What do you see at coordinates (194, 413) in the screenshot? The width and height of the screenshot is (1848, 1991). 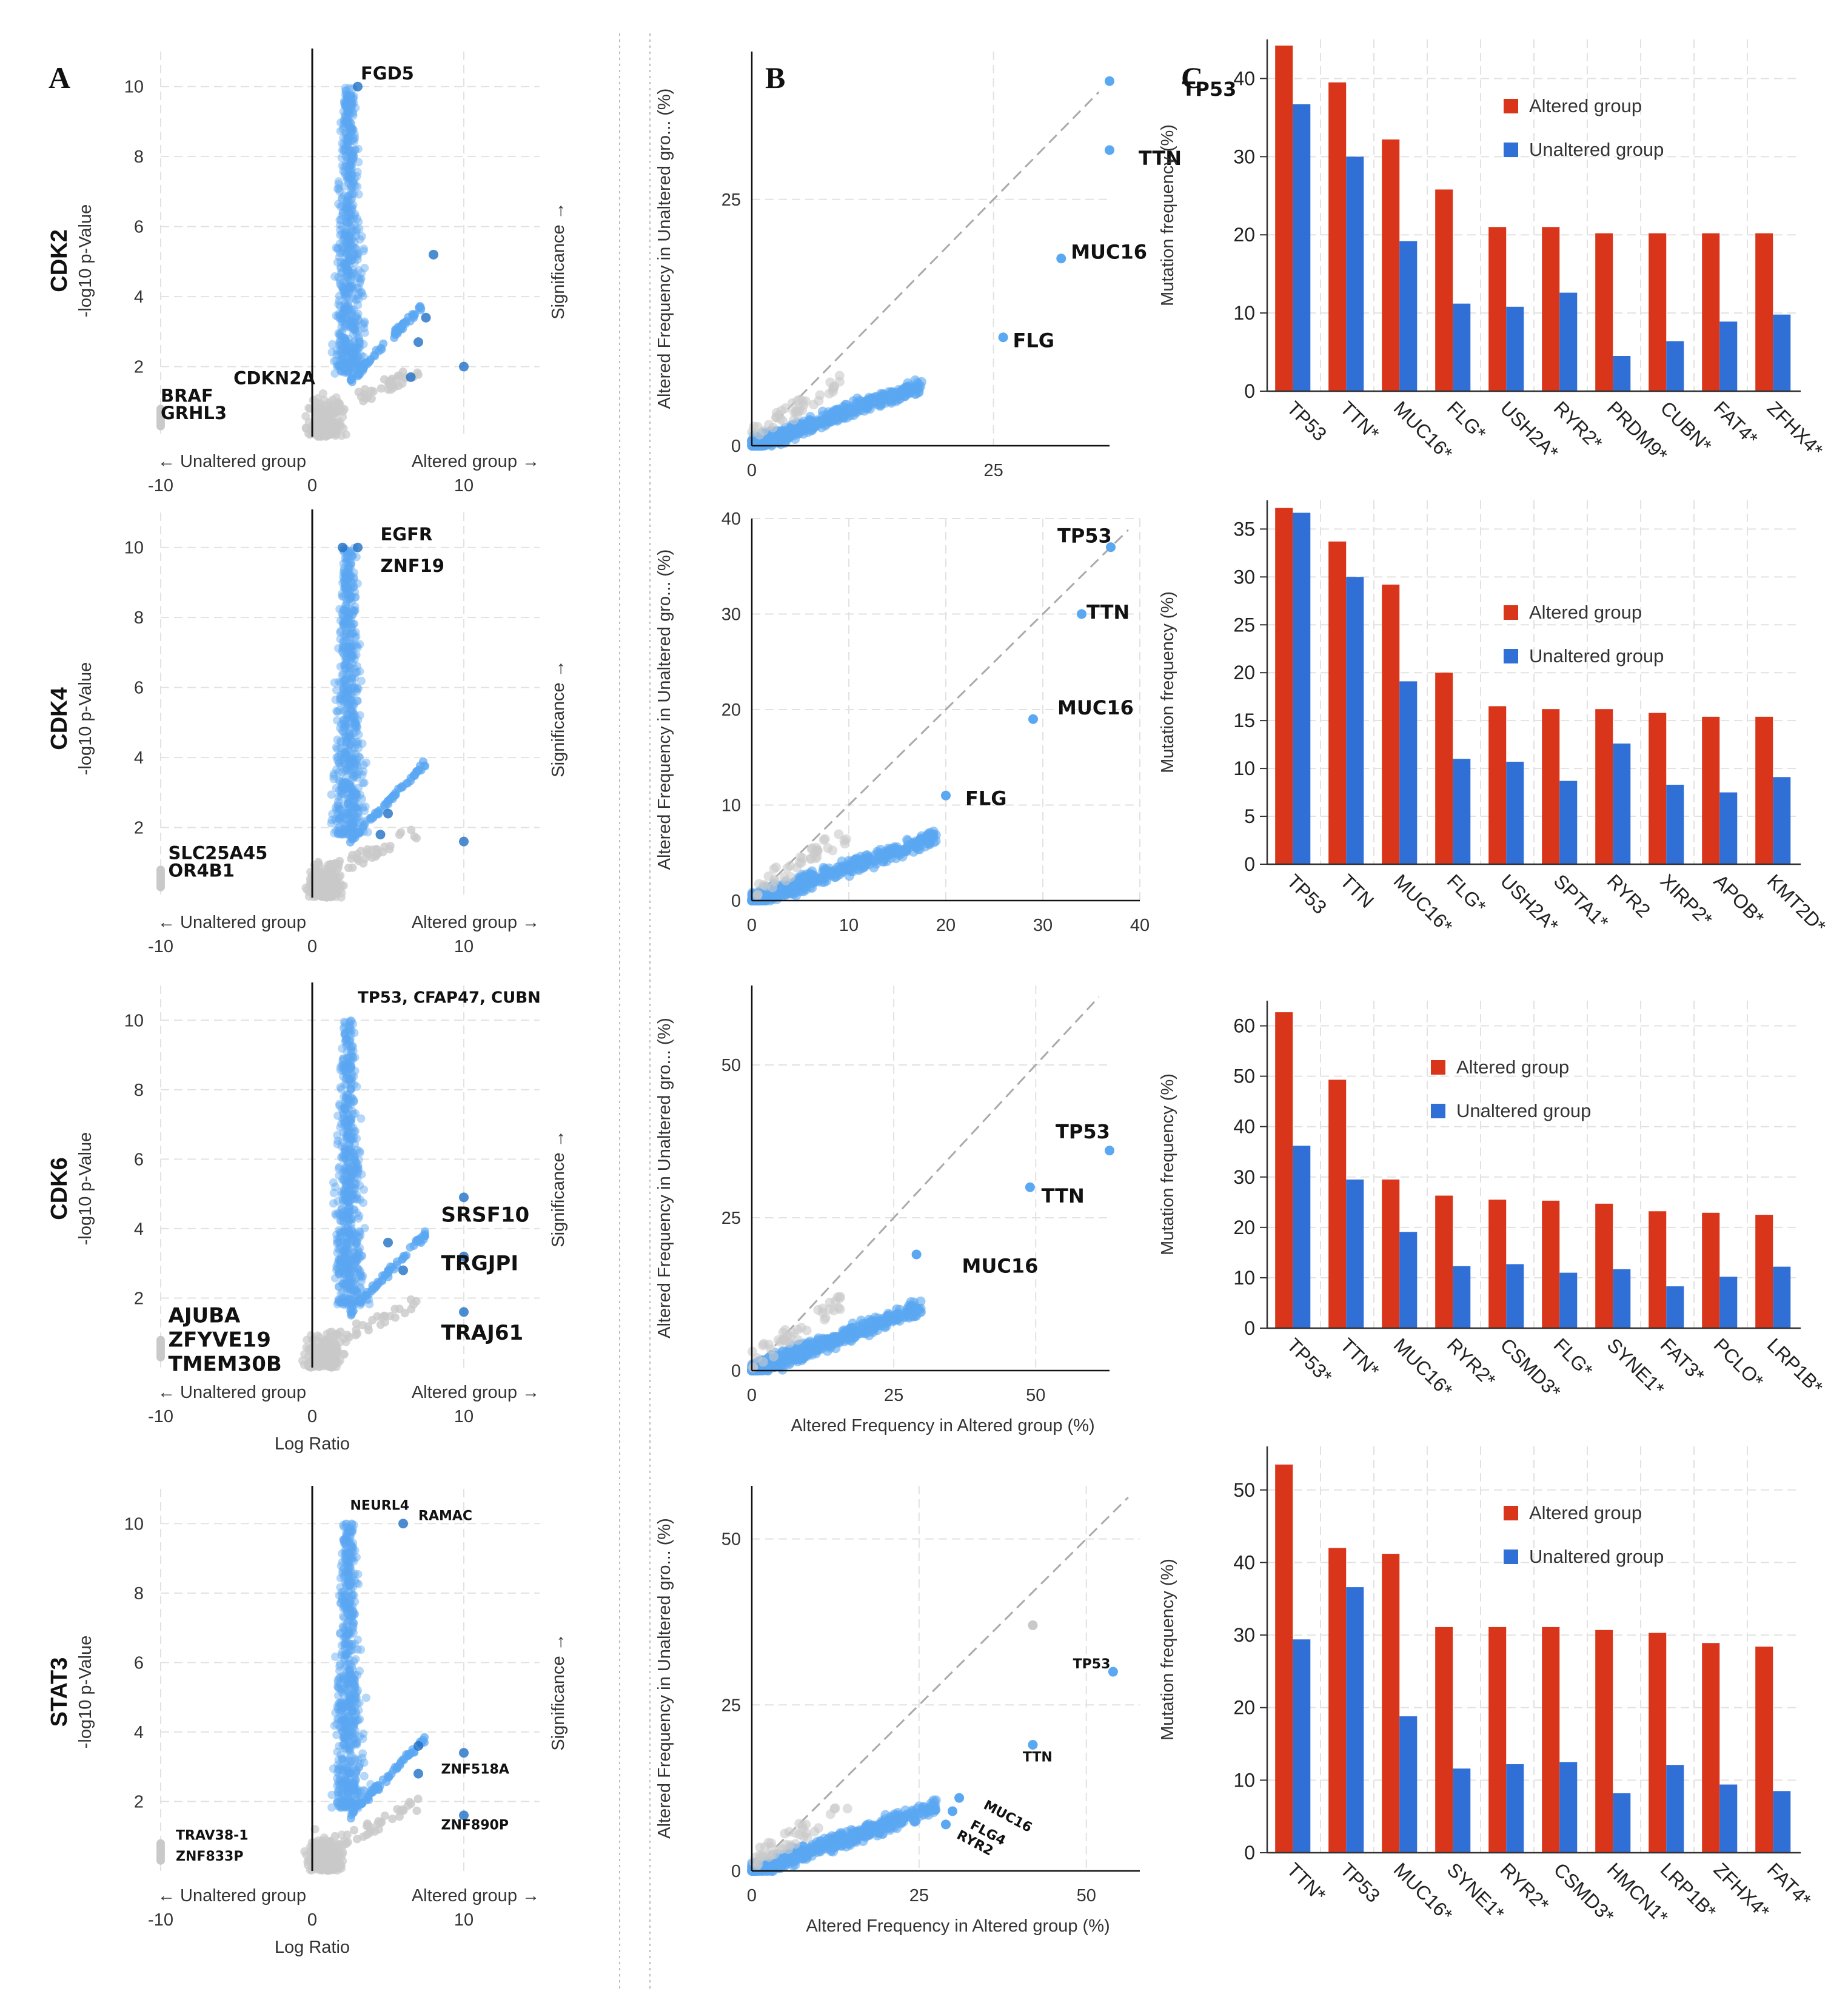 I see `gene-annotation: GRHL3` at bounding box center [194, 413].